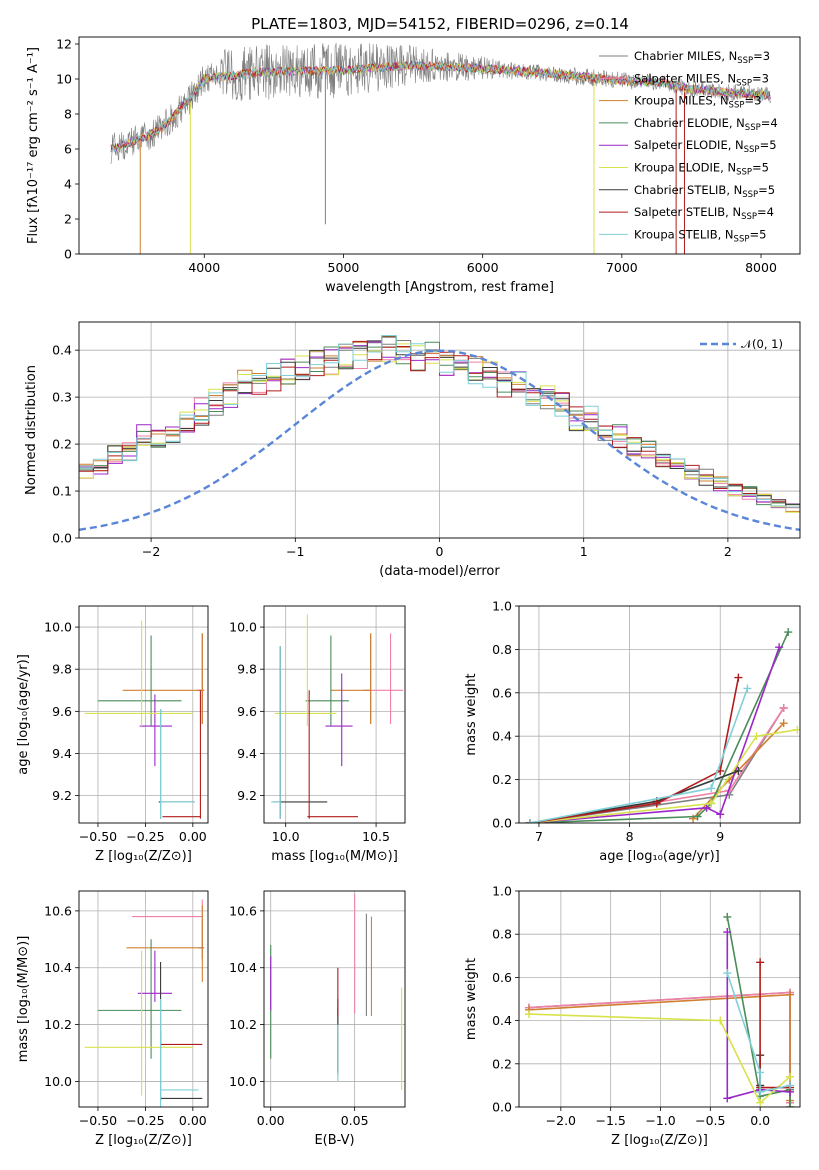  I want to click on residuals-xtick-label: 0, so click(440, 551).